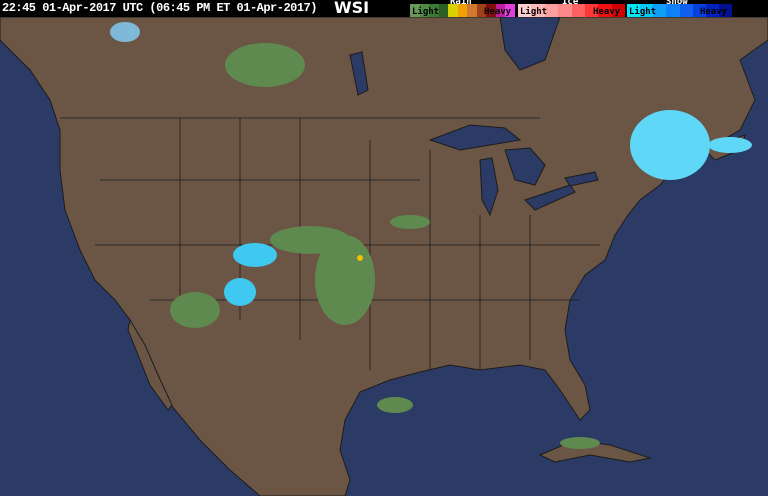 Image resolution: width=768 pixels, height=496 pixels. What do you see at coordinates (310, 240) in the screenshot?
I see `rain-area-colorado` at bounding box center [310, 240].